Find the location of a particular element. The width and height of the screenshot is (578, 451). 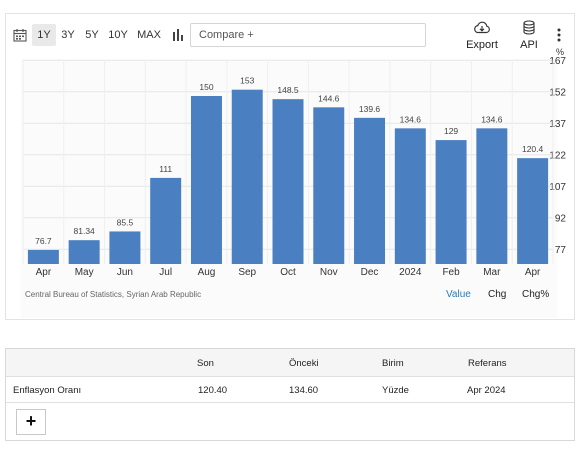

y-tick-label: 152 is located at coordinates (557, 92).